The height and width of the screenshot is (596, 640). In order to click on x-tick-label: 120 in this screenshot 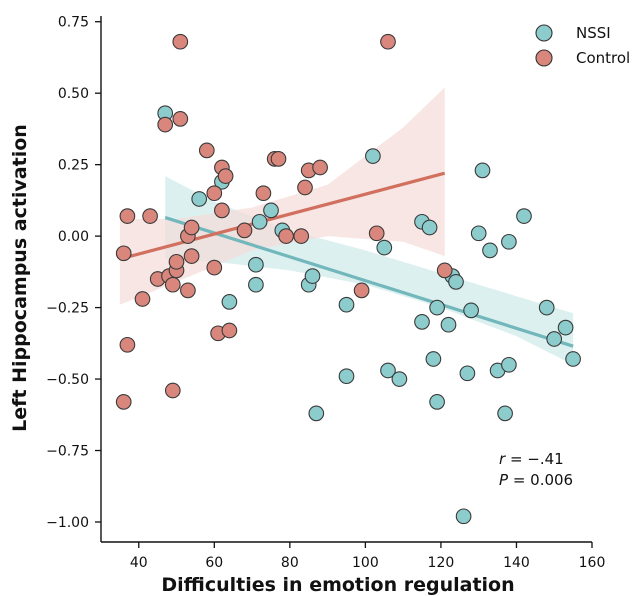, I will do `click(441, 563)`.